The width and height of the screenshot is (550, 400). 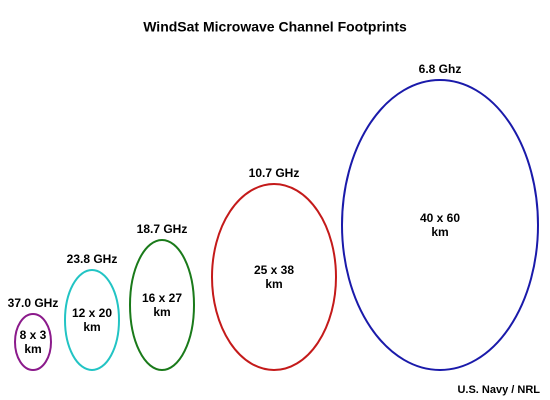 I want to click on size-label: 40 x 60, so click(x=440, y=218).